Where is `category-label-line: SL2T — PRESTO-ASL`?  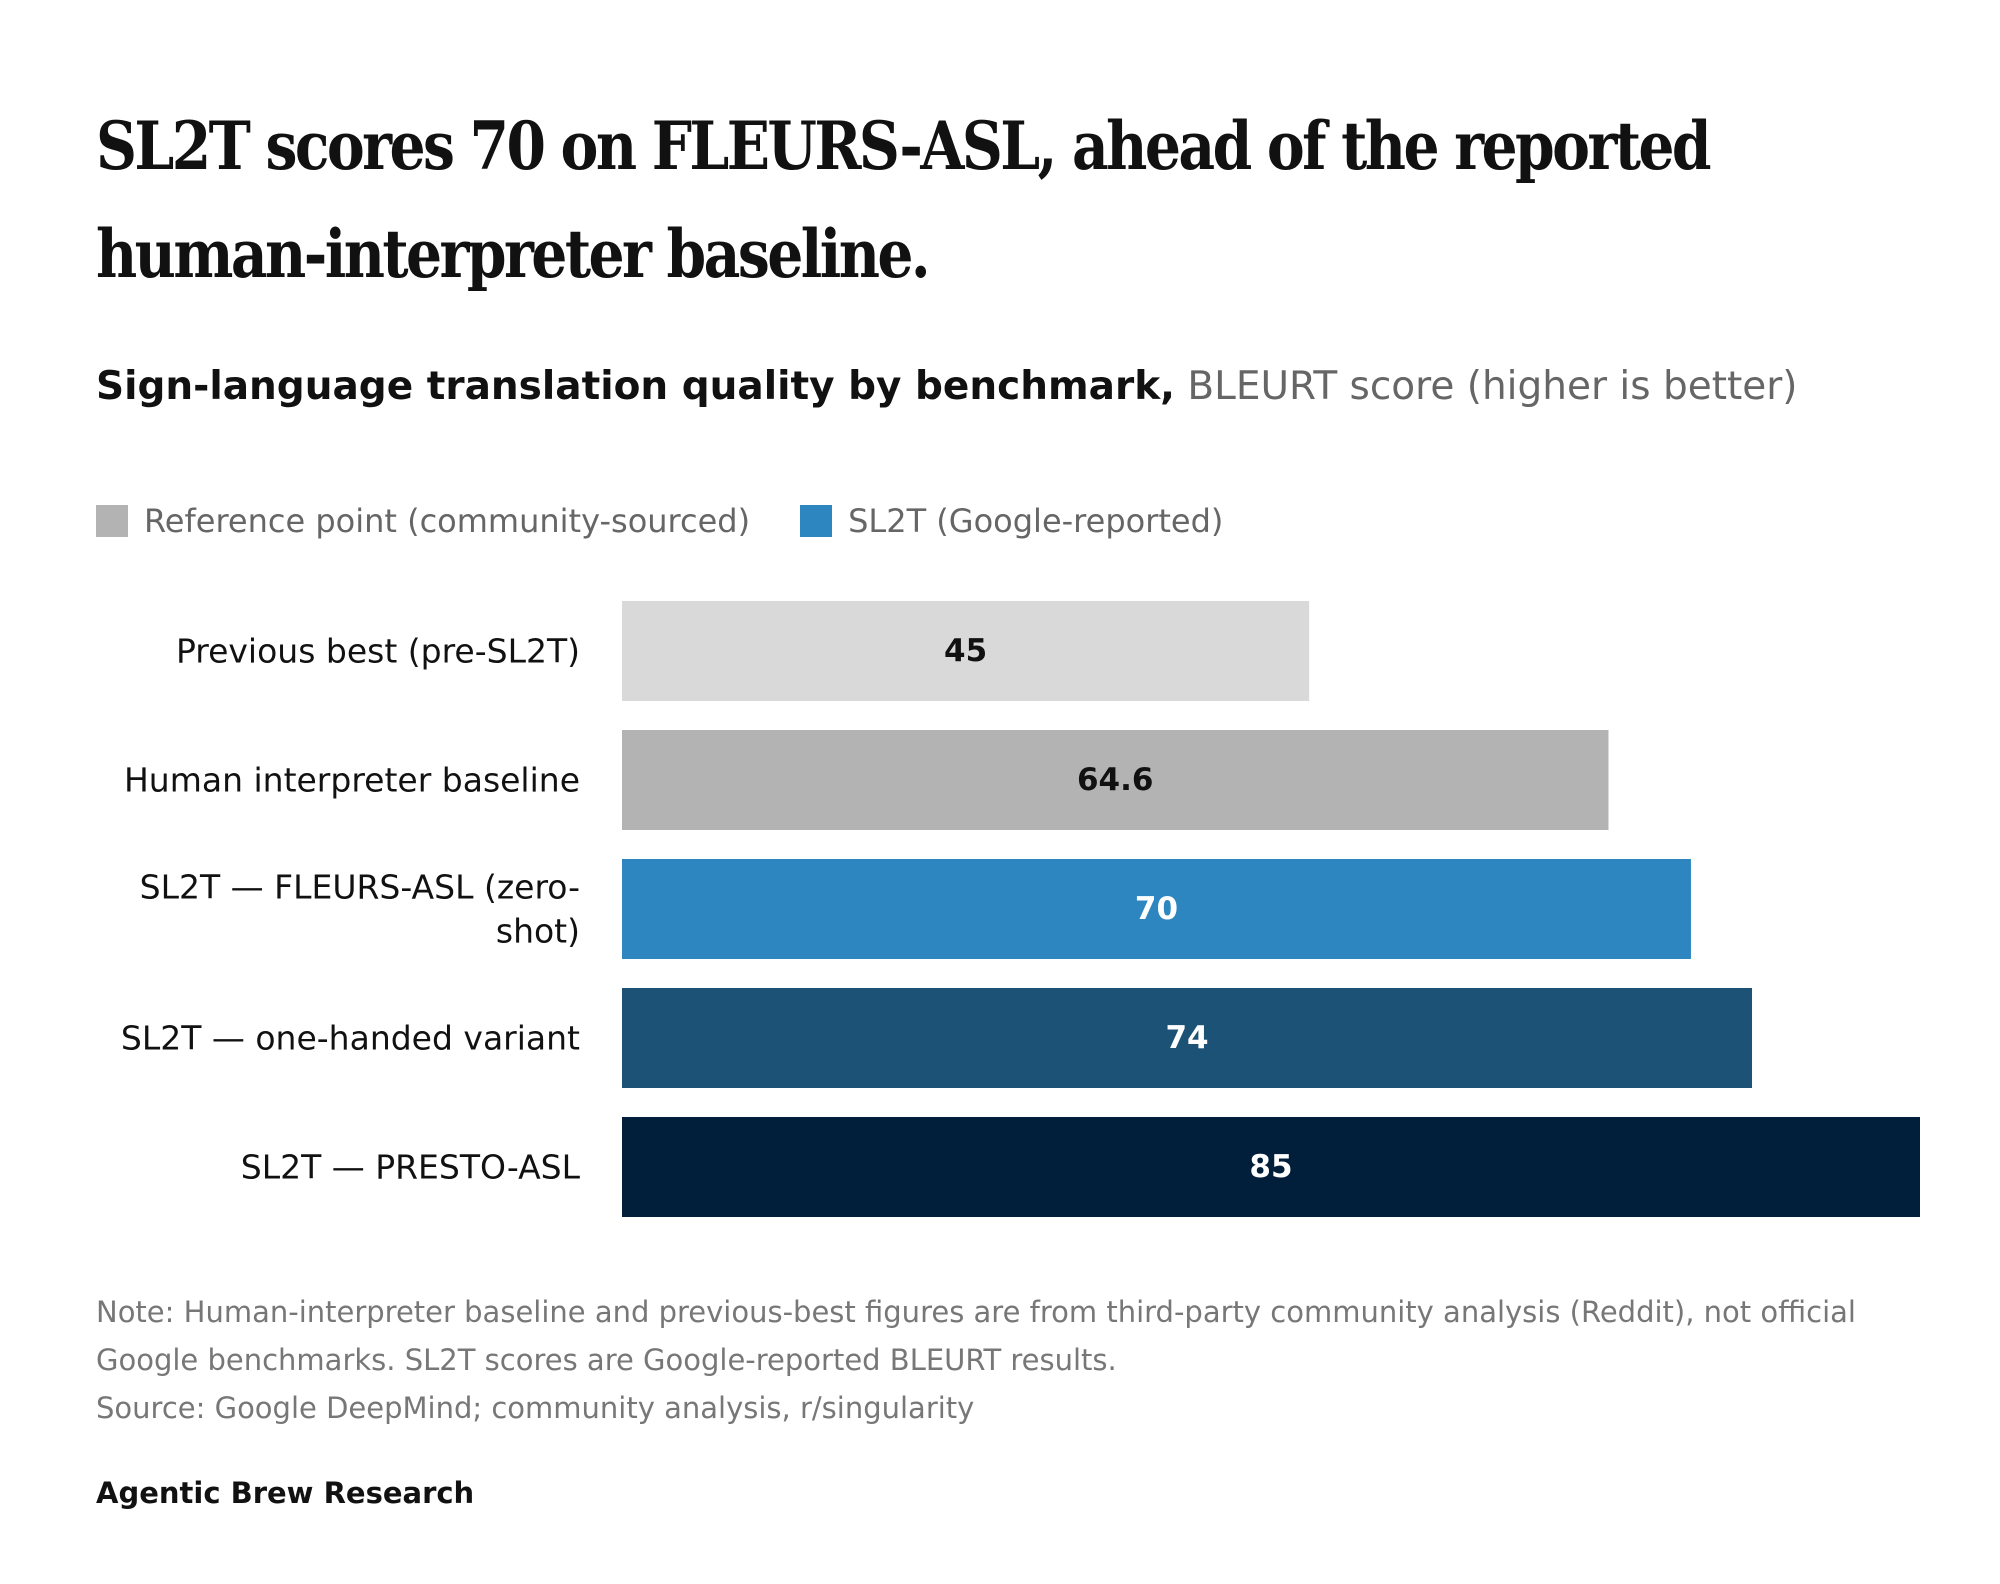
category-label-line: SL2T — PRESTO-ASL is located at coordinates (411, 1167).